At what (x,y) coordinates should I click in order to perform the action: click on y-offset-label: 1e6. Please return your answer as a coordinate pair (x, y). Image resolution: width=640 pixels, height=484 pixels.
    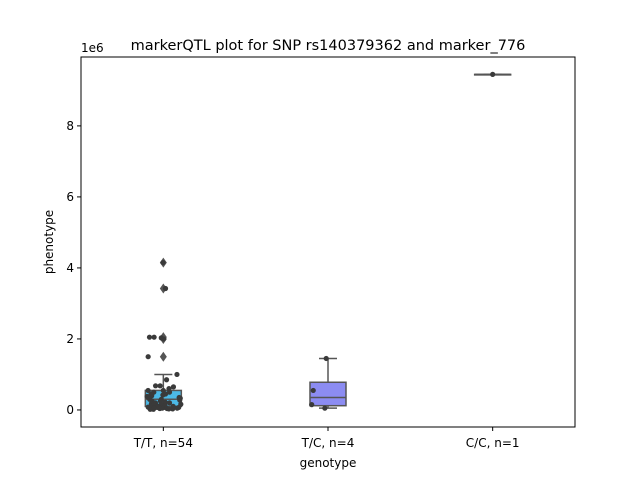
    Looking at the image, I should click on (92, 48).